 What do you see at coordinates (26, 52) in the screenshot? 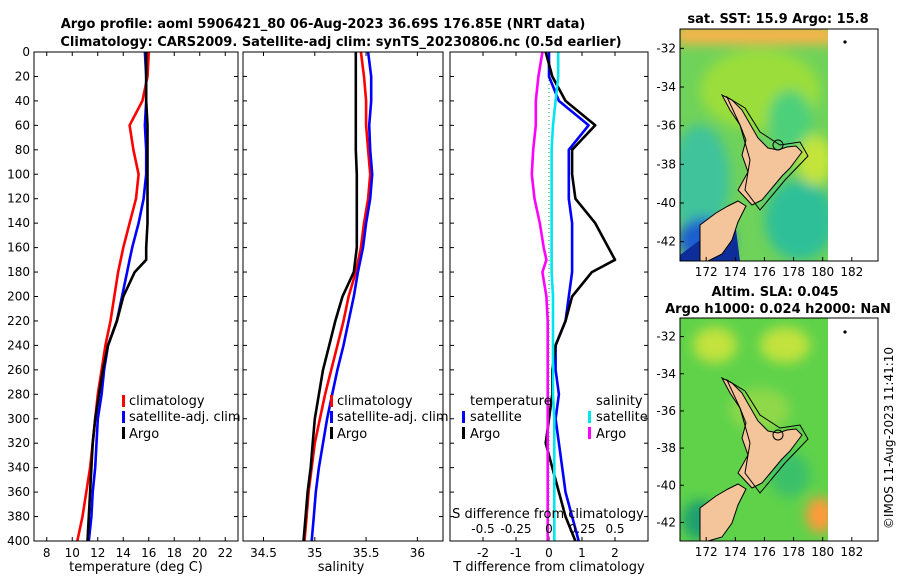
I see `depth-tick-label-0: 0` at bounding box center [26, 52].